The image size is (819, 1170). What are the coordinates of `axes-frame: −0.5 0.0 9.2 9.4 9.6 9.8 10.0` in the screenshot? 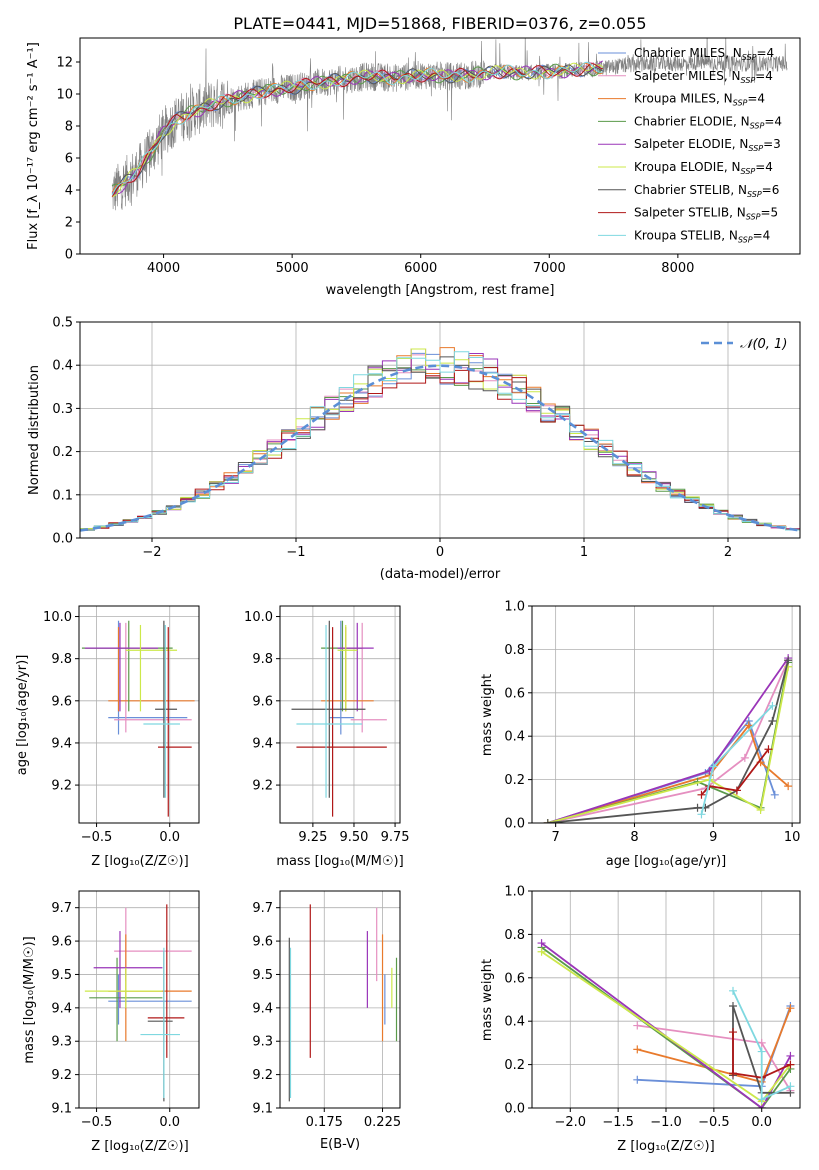 It's located at (121, 725).